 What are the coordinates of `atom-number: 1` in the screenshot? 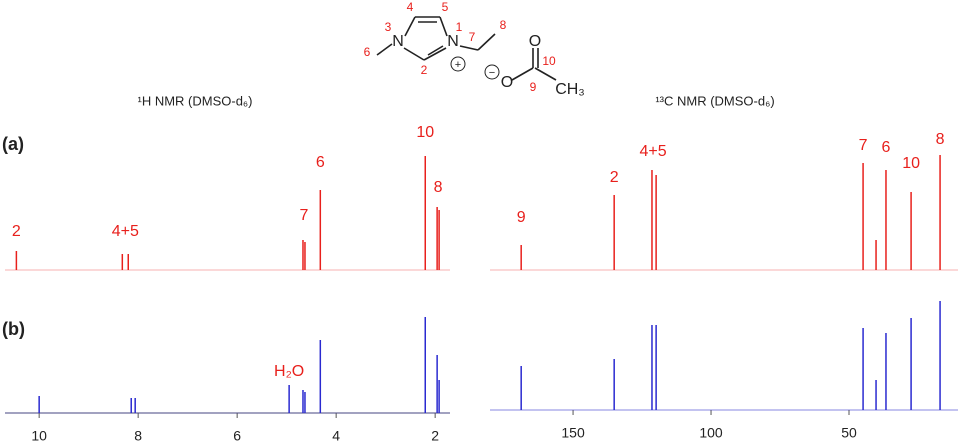 It's located at (459, 27).